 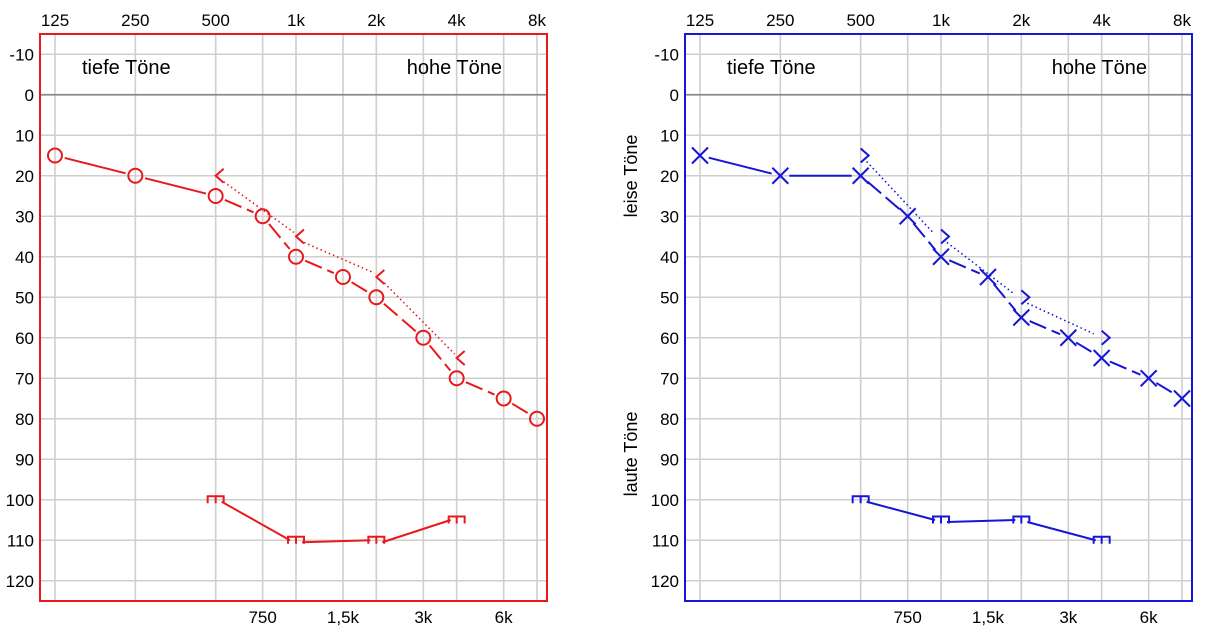 I want to click on y-side-label-top: leise Töne, so click(x=631, y=176).